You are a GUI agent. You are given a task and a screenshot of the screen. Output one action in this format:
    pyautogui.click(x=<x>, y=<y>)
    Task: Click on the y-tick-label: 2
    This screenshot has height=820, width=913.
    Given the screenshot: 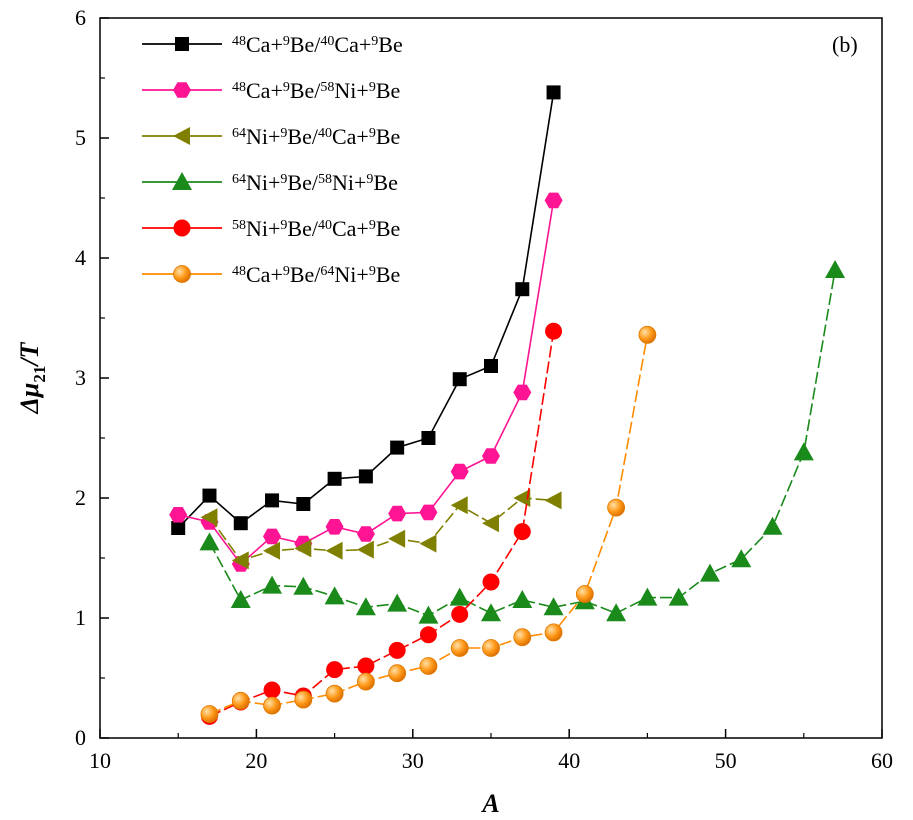 What is the action you would take?
    pyautogui.click(x=80, y=497)
    